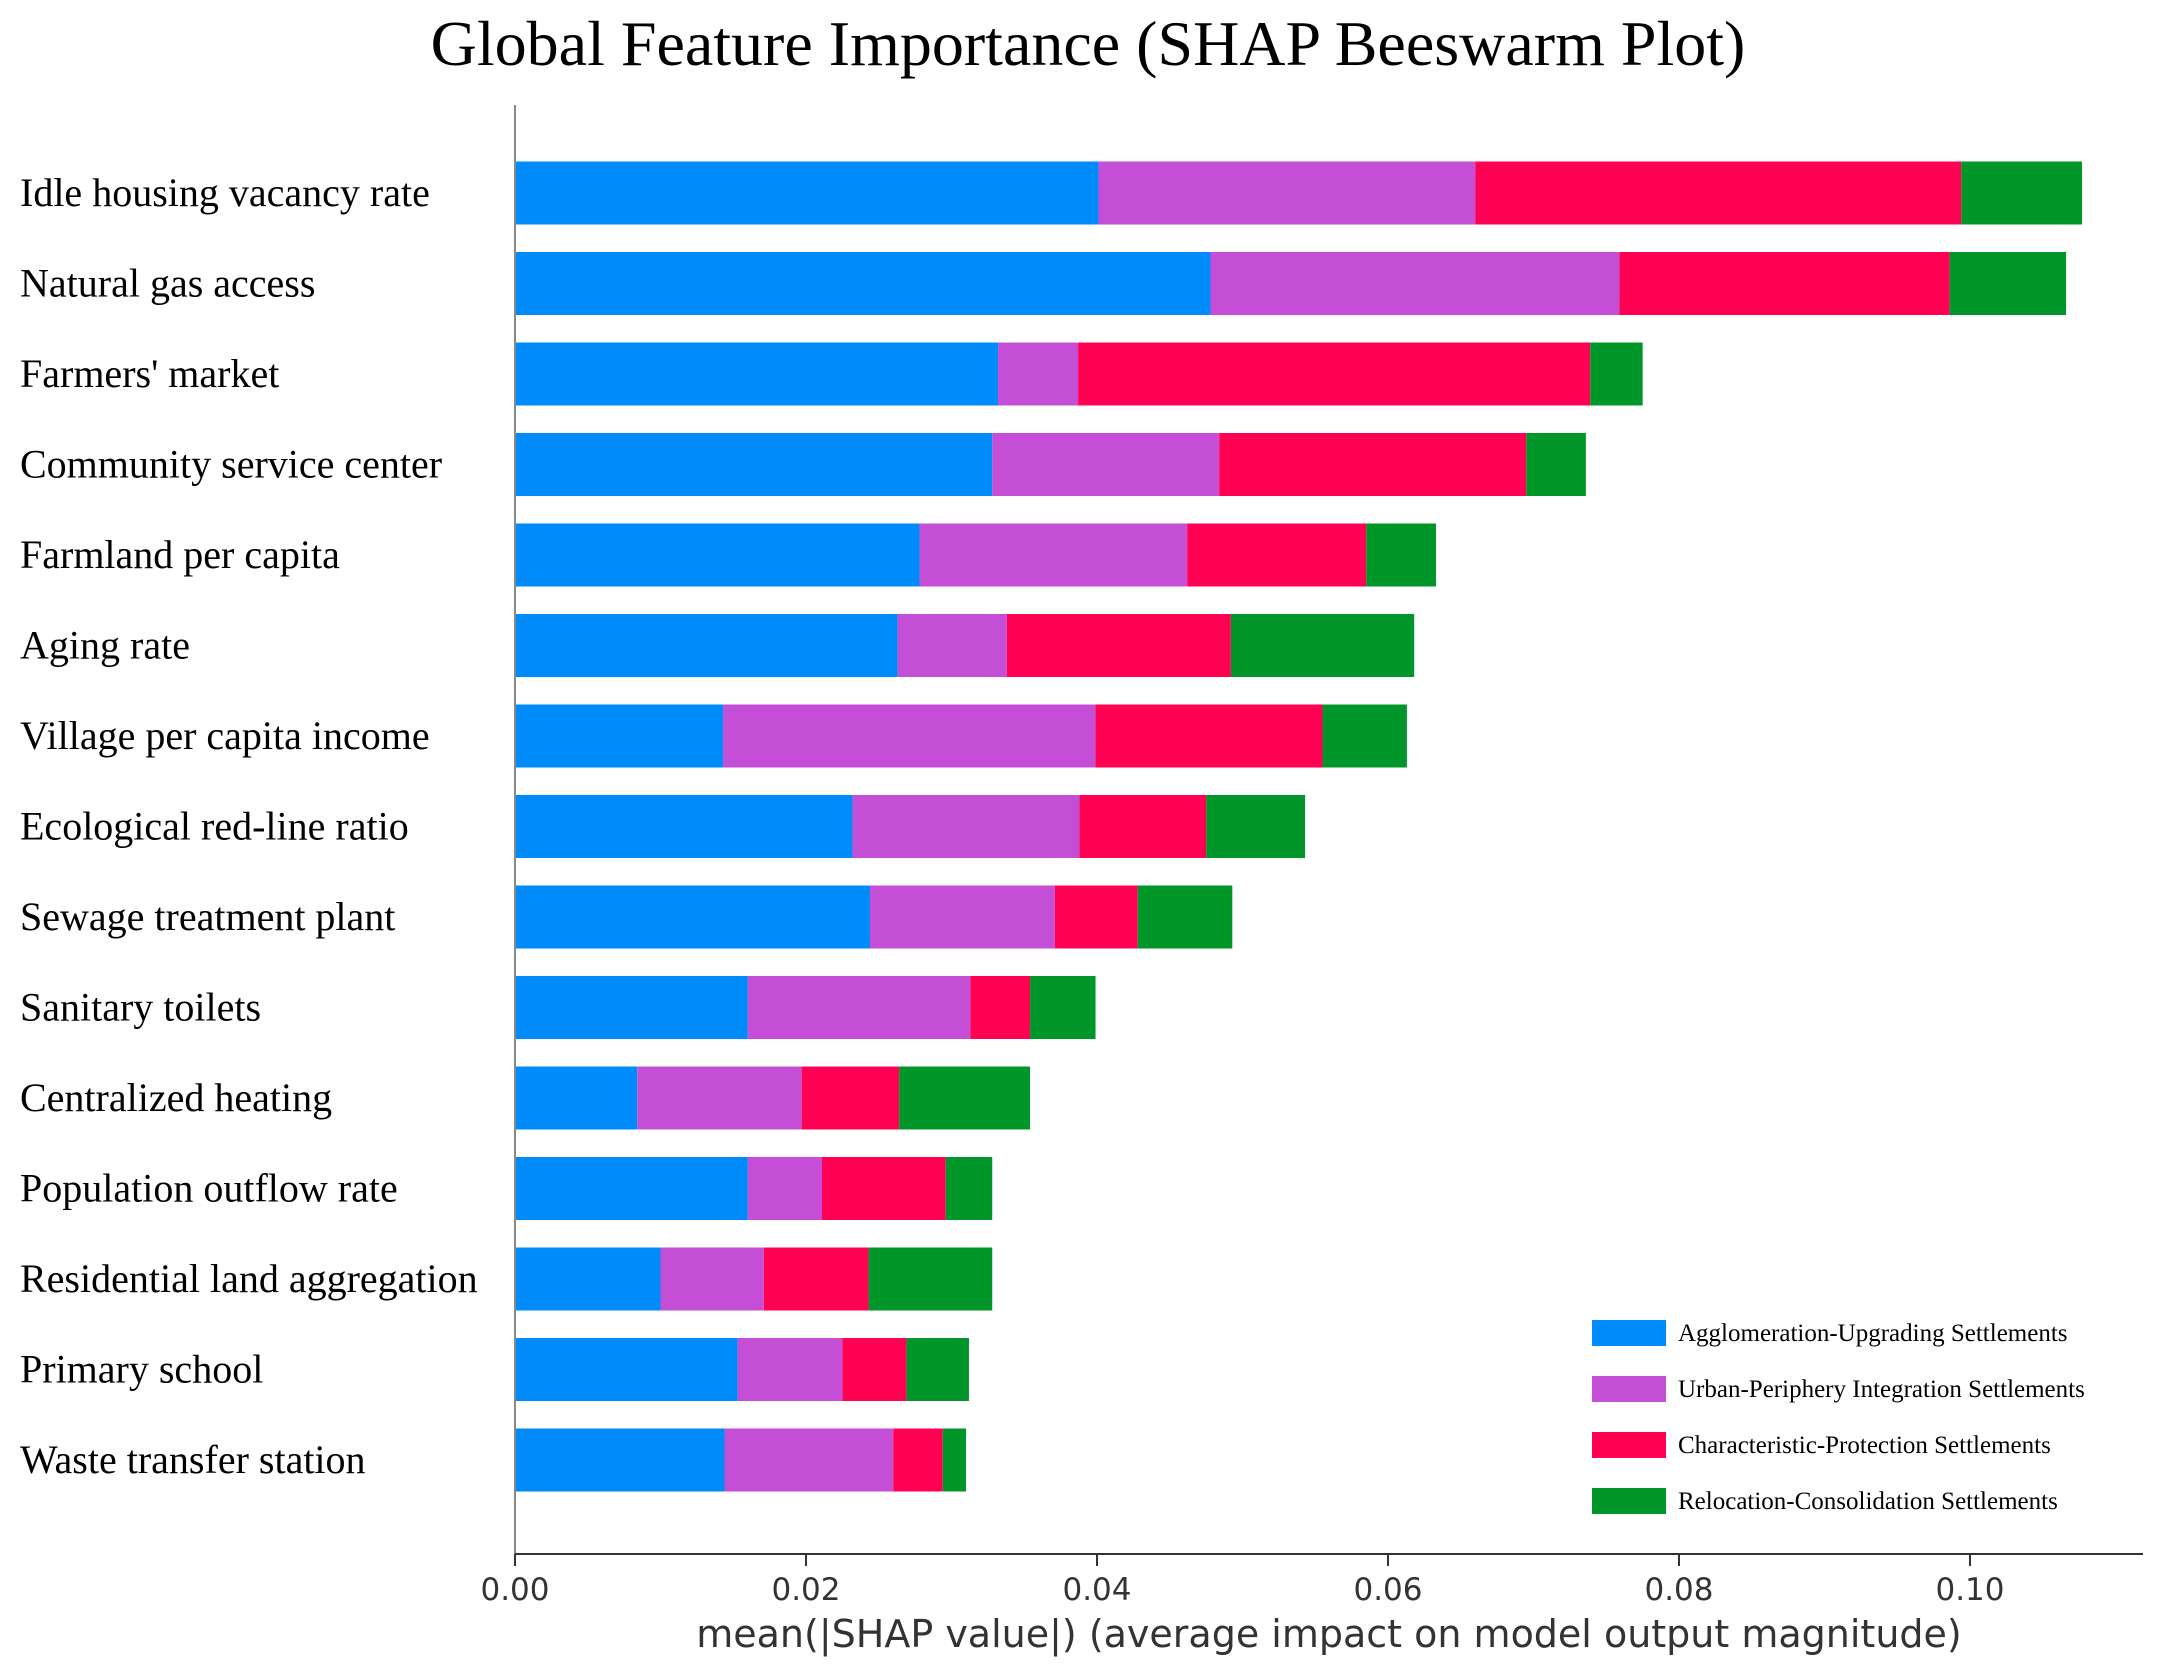 The width and height of the screenshot is (2176, 1665). Describe the element at coordinates (231, 464) in the screenshot. I see `category-label: Community service center` at that location.